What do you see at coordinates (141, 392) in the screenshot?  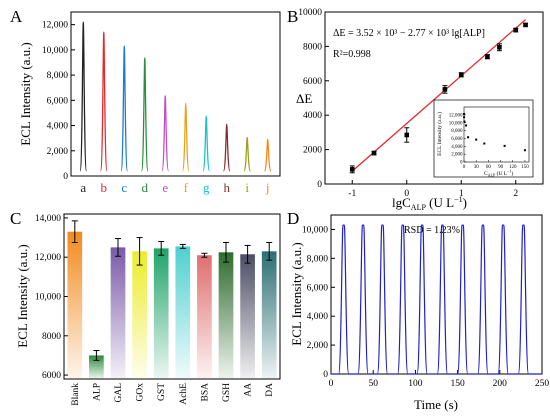 I see `panel-c-xtick-label: GOx` at bounding box center [141, 392].